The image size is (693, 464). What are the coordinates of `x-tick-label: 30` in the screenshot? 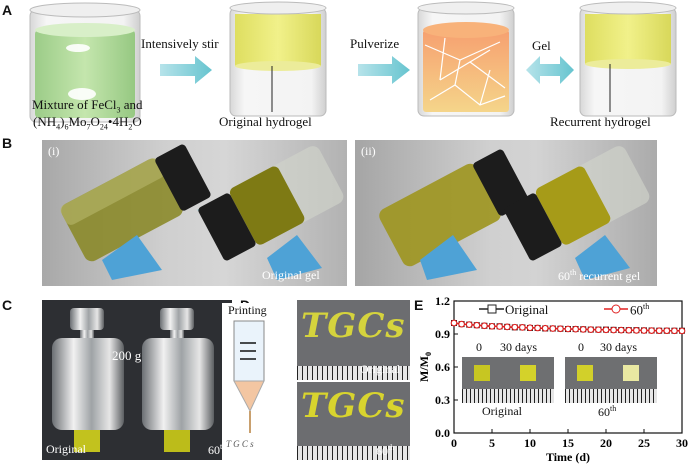 It's located at (682, 443).